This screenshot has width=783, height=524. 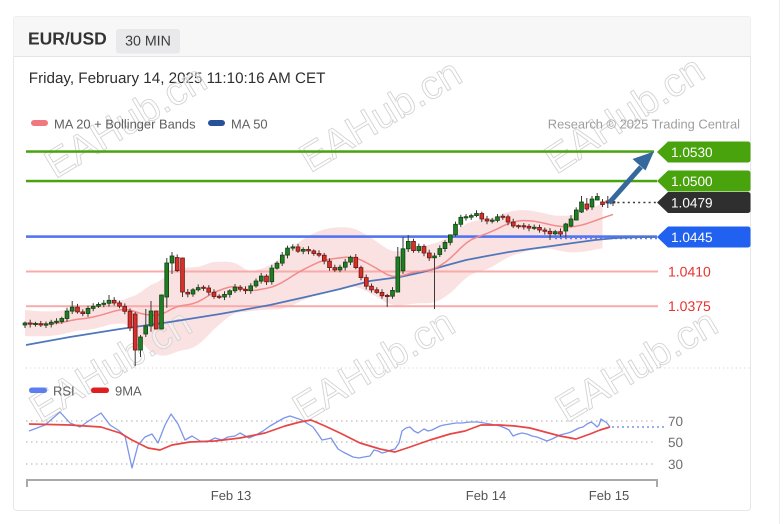 I want to click on svg-text: 1.0410, so click(x=689, y=272).